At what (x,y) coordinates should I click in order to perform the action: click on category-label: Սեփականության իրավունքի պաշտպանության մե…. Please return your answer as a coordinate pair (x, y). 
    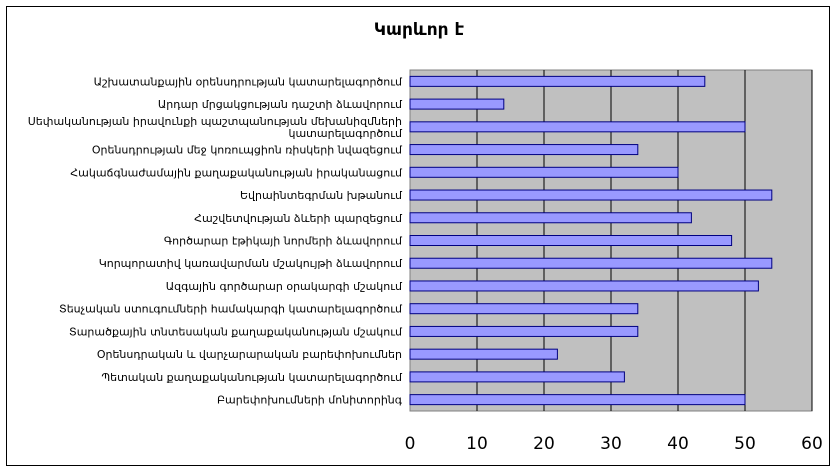
    Looking at the image, I should click on (215, 127).